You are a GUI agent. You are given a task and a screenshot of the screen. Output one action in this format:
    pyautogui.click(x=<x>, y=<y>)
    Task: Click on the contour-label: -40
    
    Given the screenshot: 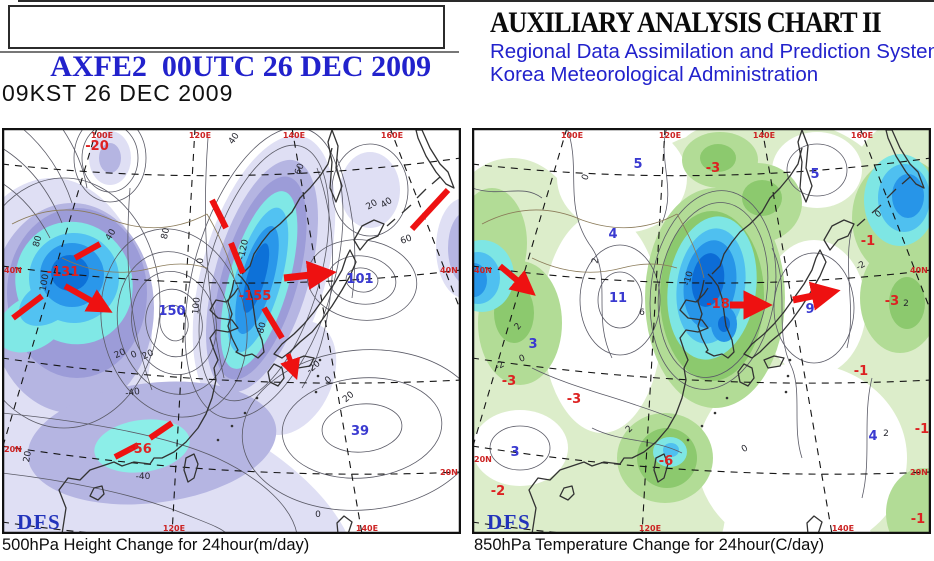 What is the action you would take?
    pyautogui.click(x=143, y=477)
    